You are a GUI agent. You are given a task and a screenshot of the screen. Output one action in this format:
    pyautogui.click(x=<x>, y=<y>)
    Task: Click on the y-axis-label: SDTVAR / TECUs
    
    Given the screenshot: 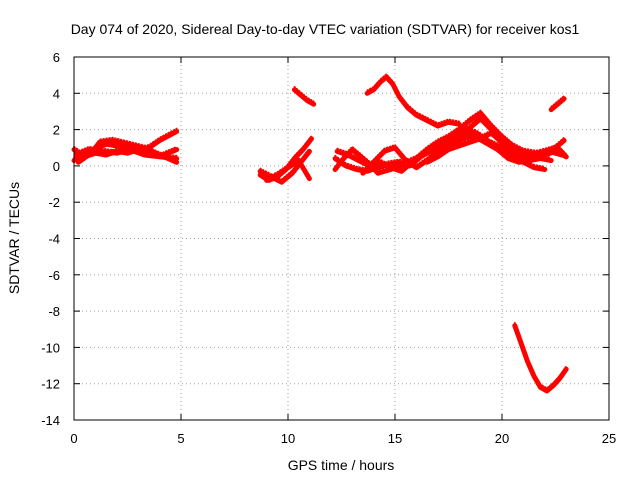 What is the action you would take?
    pyautogui.click(x=14, y=238)
    